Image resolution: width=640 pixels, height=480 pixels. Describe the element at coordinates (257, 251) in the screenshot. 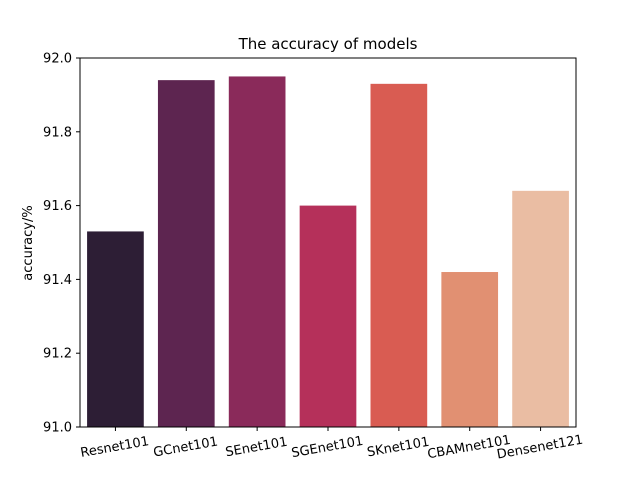

I see `bar-senet101` at that location.